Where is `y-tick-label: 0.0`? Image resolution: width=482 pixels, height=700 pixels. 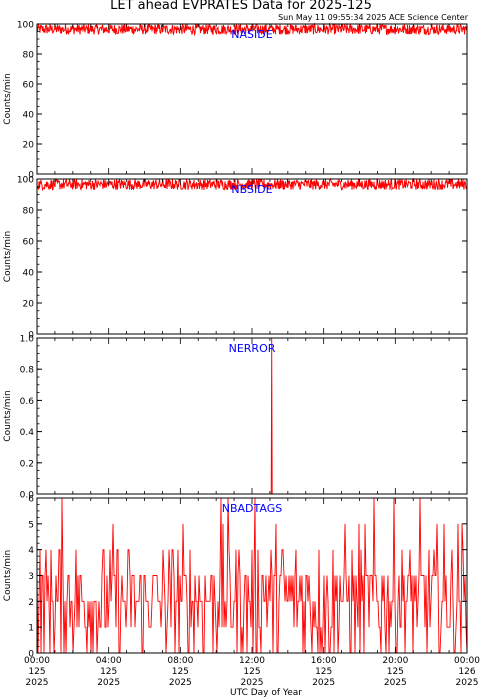
y-tick-label: 0.0 is located at coordinates (27, 496).